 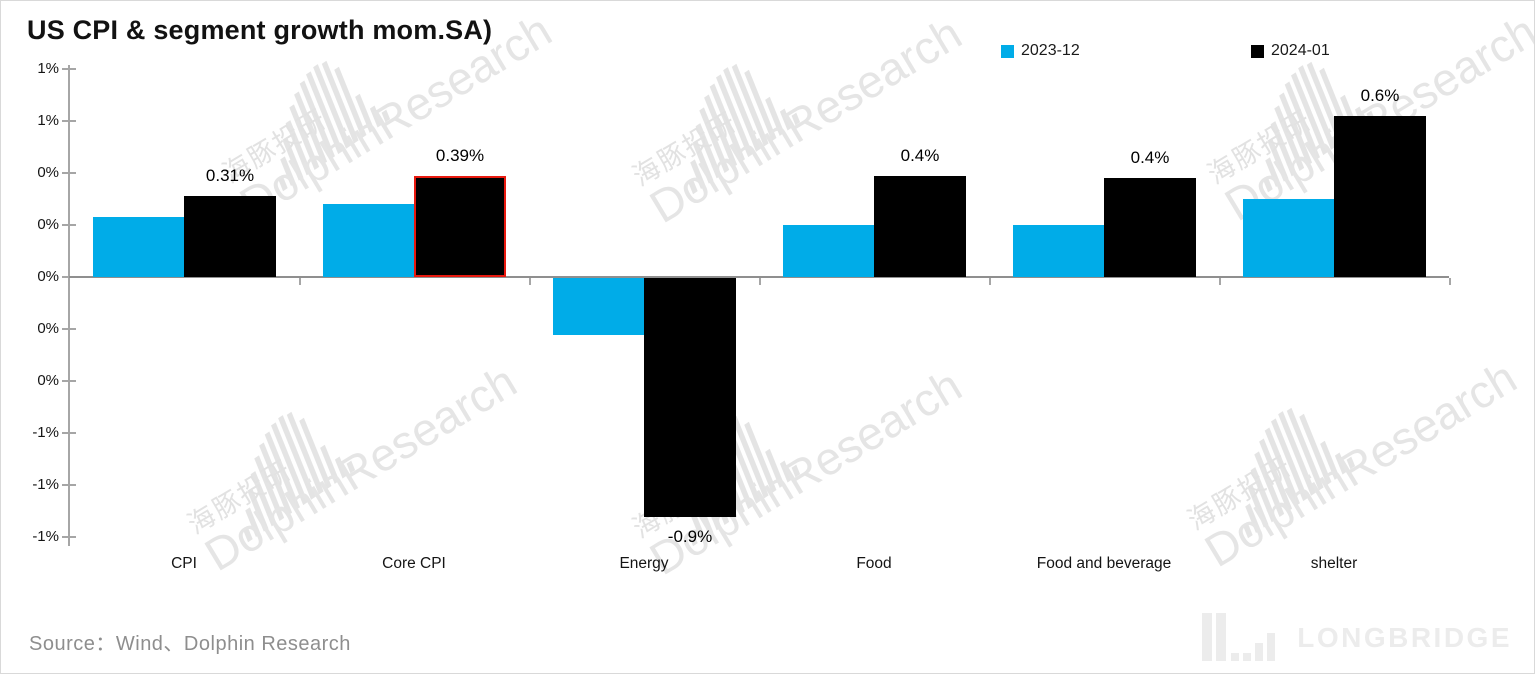 What do you see at coordinates (230, 175) in the screenshot?
I see `bar-value-label-cpi: 0.31%` at bounding box center [230, 175].